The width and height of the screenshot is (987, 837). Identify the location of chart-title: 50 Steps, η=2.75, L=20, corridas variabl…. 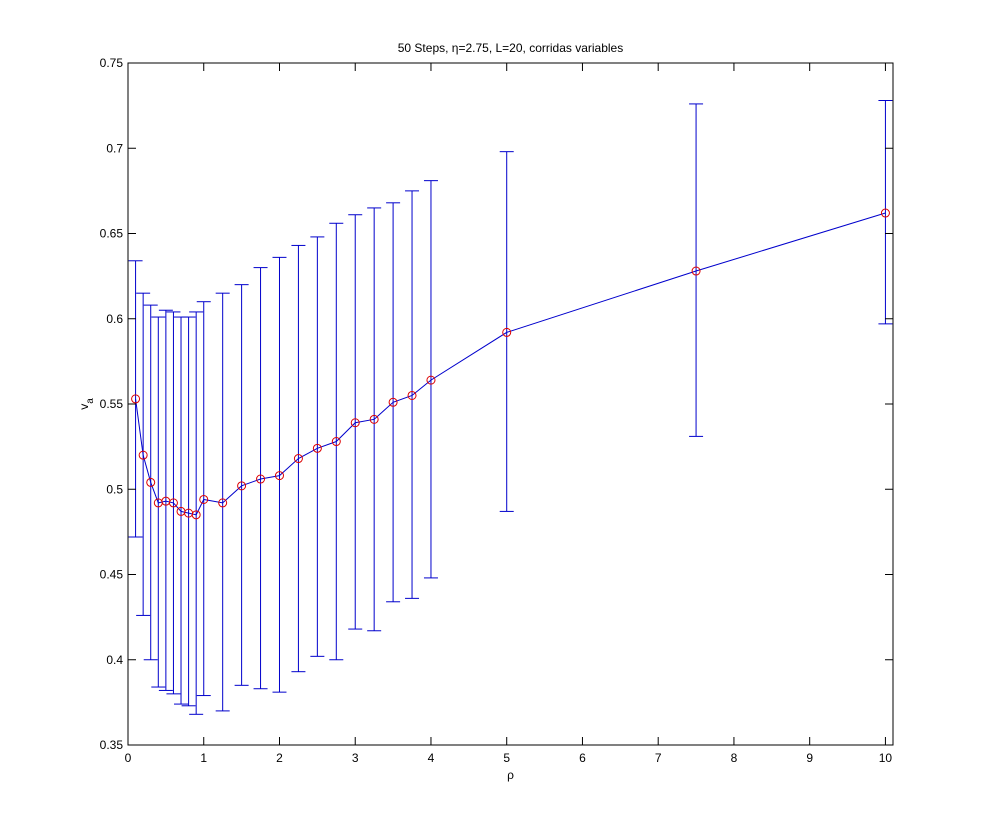
(510, 48).